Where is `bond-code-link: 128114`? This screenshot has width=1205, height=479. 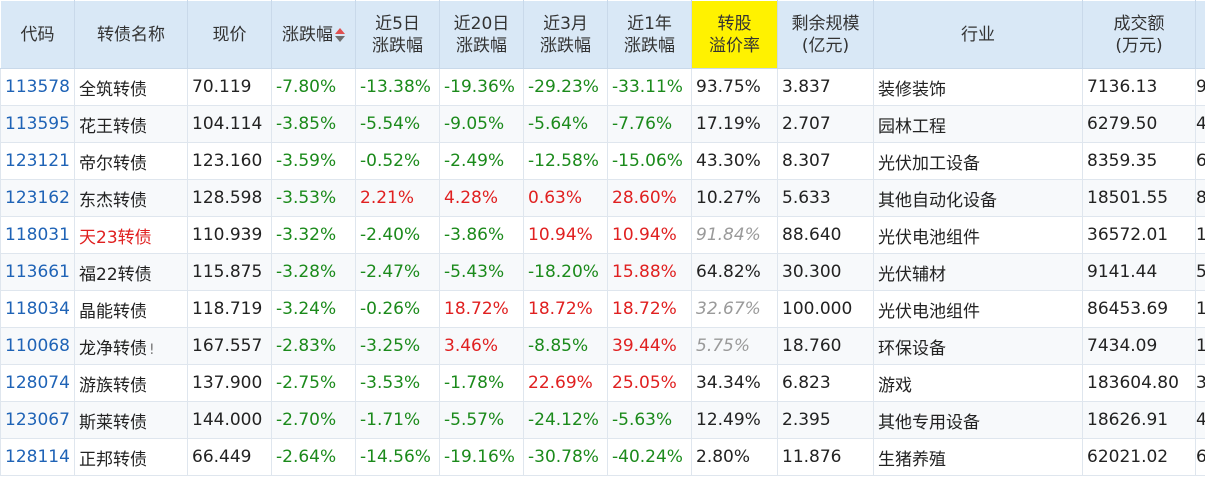 bond-code-link: 128114 is located at coordinates (37, 457).